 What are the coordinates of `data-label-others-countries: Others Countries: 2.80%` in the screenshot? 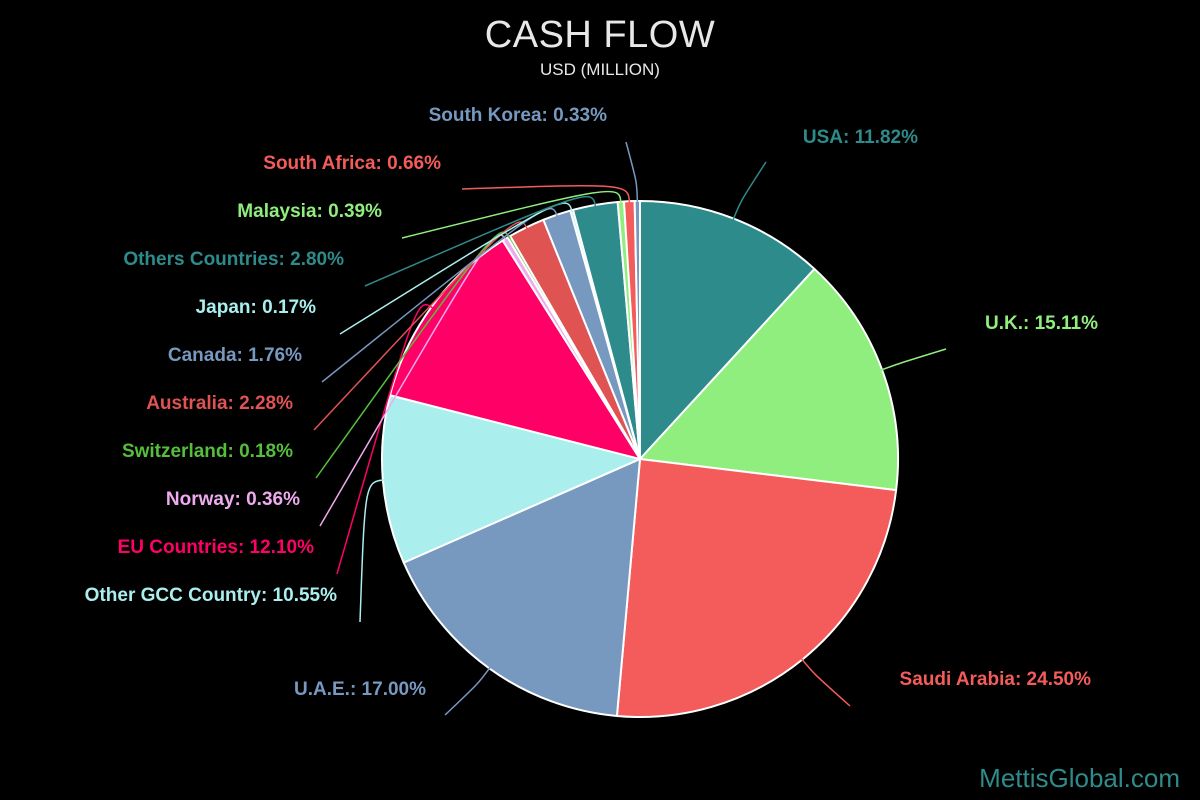 It's located at (233, 259).